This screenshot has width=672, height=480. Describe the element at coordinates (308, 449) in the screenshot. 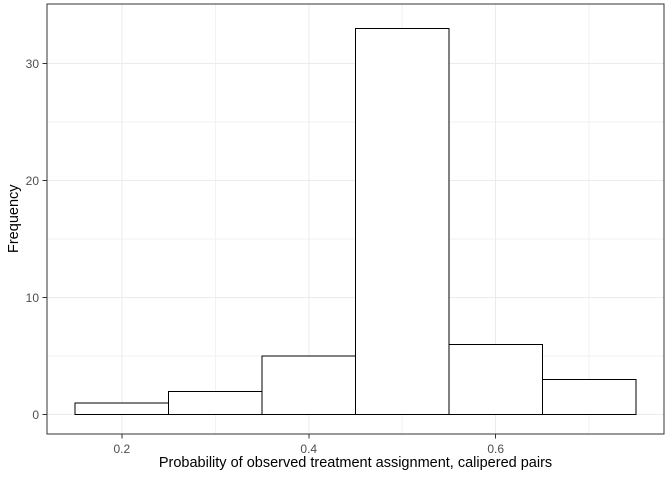

I see `x-tick-label: 0.4` at that location.